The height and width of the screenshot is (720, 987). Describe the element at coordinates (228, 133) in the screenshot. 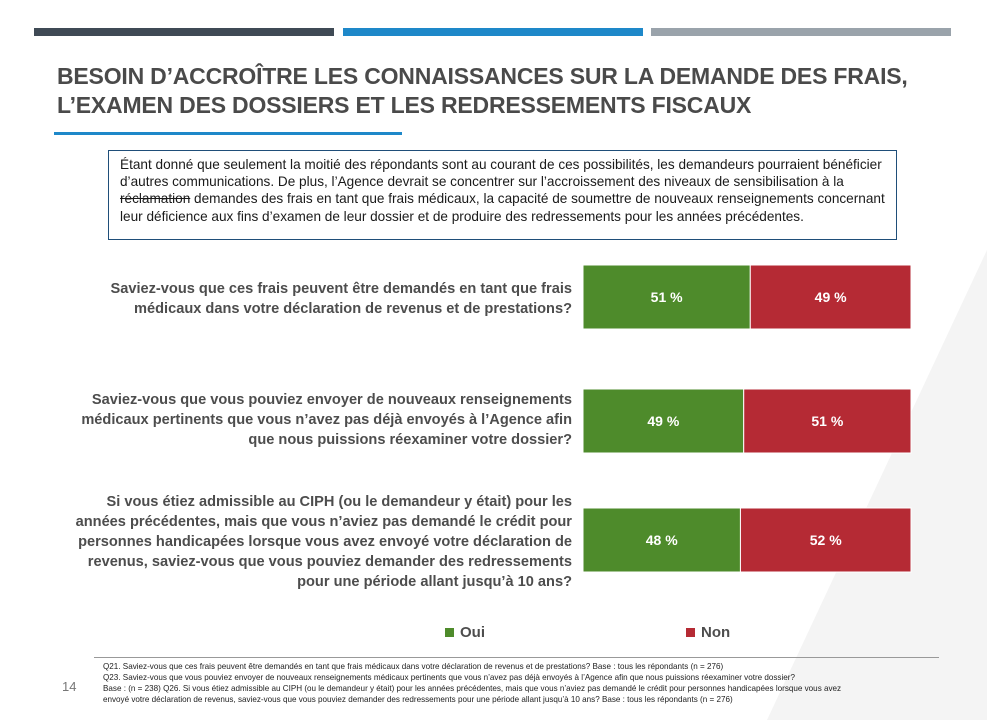

I see `title-underline` at that location.